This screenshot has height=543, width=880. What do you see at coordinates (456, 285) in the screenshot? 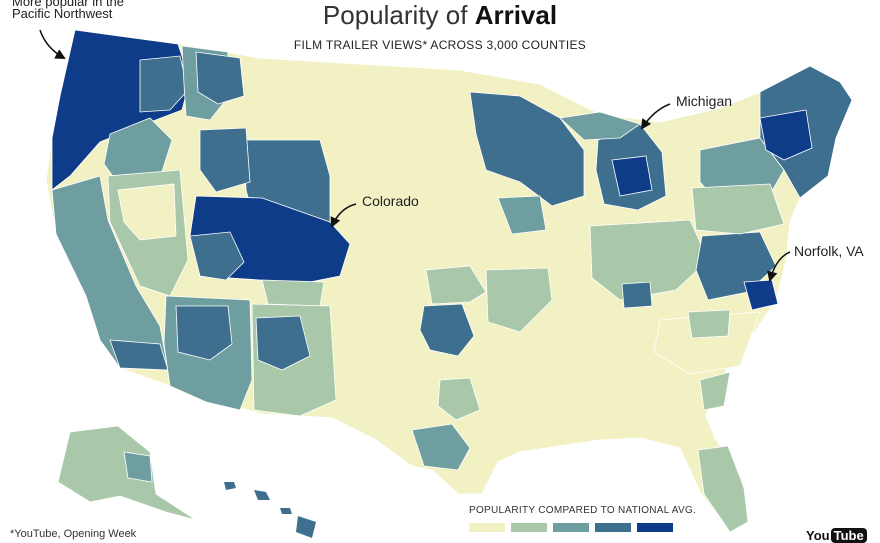
I see `region-kansas-patch` at bounding box center [456, 285].